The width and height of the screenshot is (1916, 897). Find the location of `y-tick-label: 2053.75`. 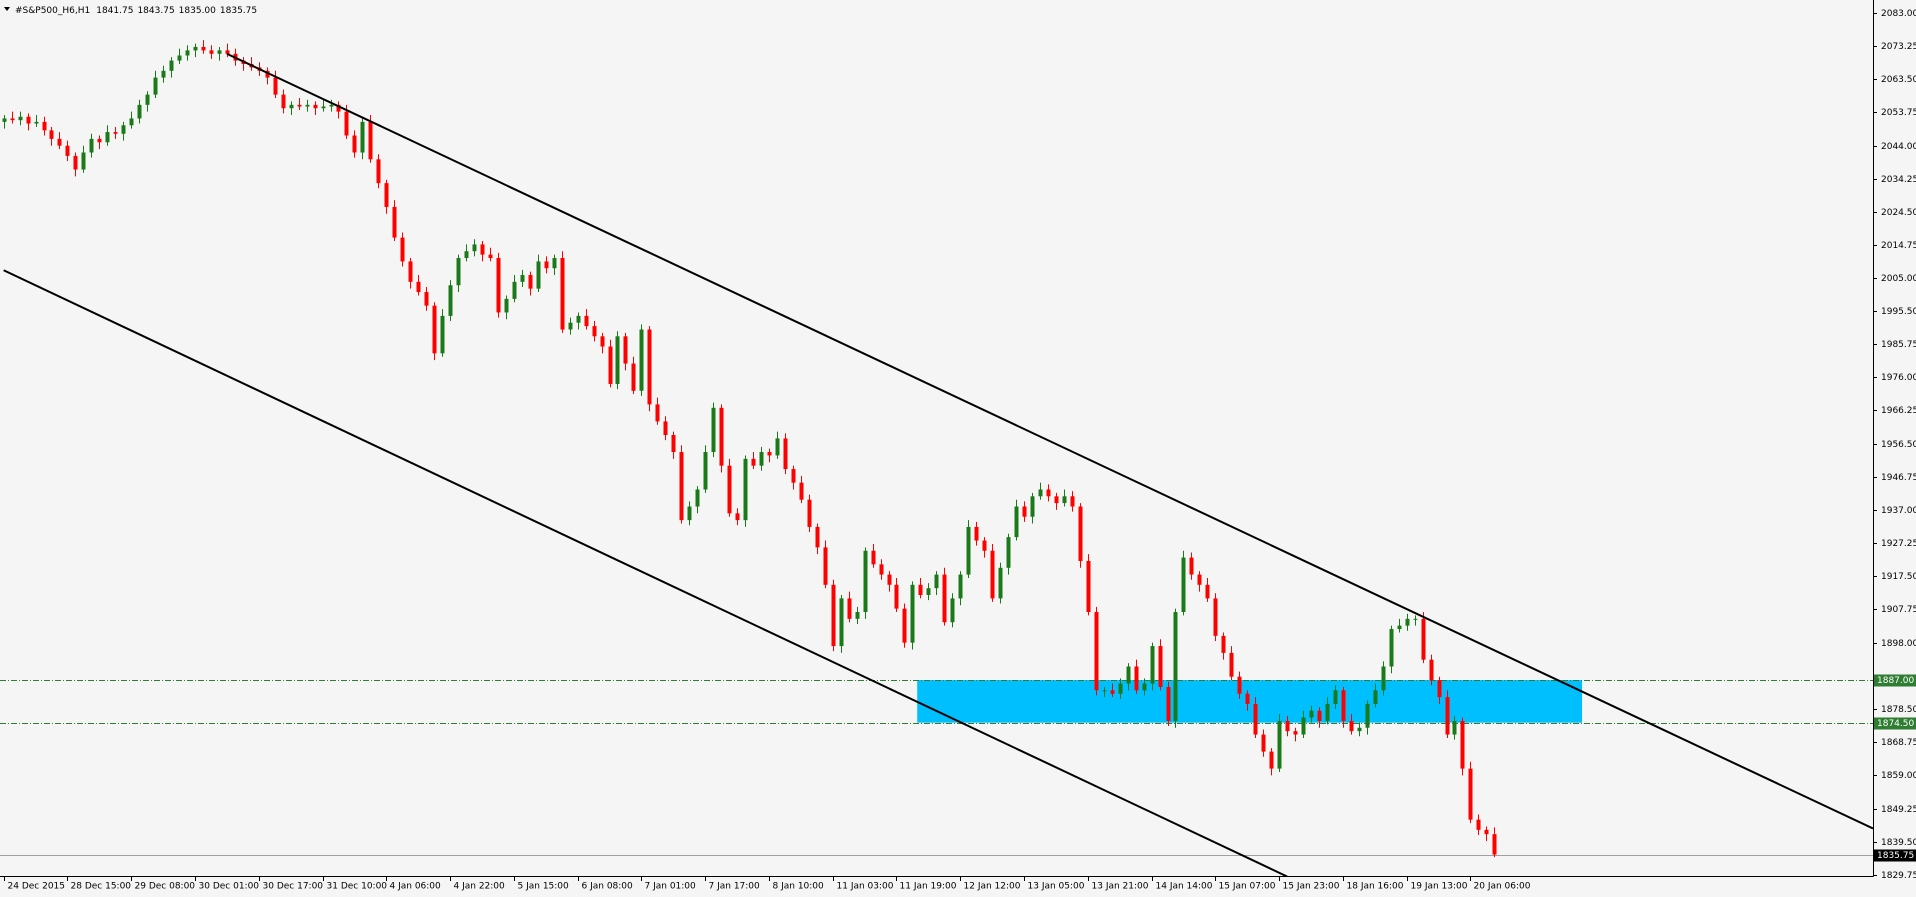

y-tick-label: 2053.75 is located at coordinates (1898, 113).